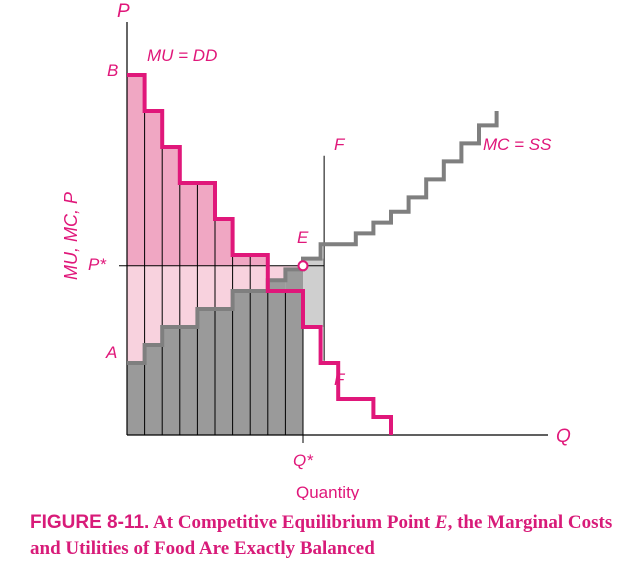 The width and height of the screenshot is (638, 579). Describe the element at coordinates (303, 266) in the screenshot. I see `equilibrium-point` at that location.